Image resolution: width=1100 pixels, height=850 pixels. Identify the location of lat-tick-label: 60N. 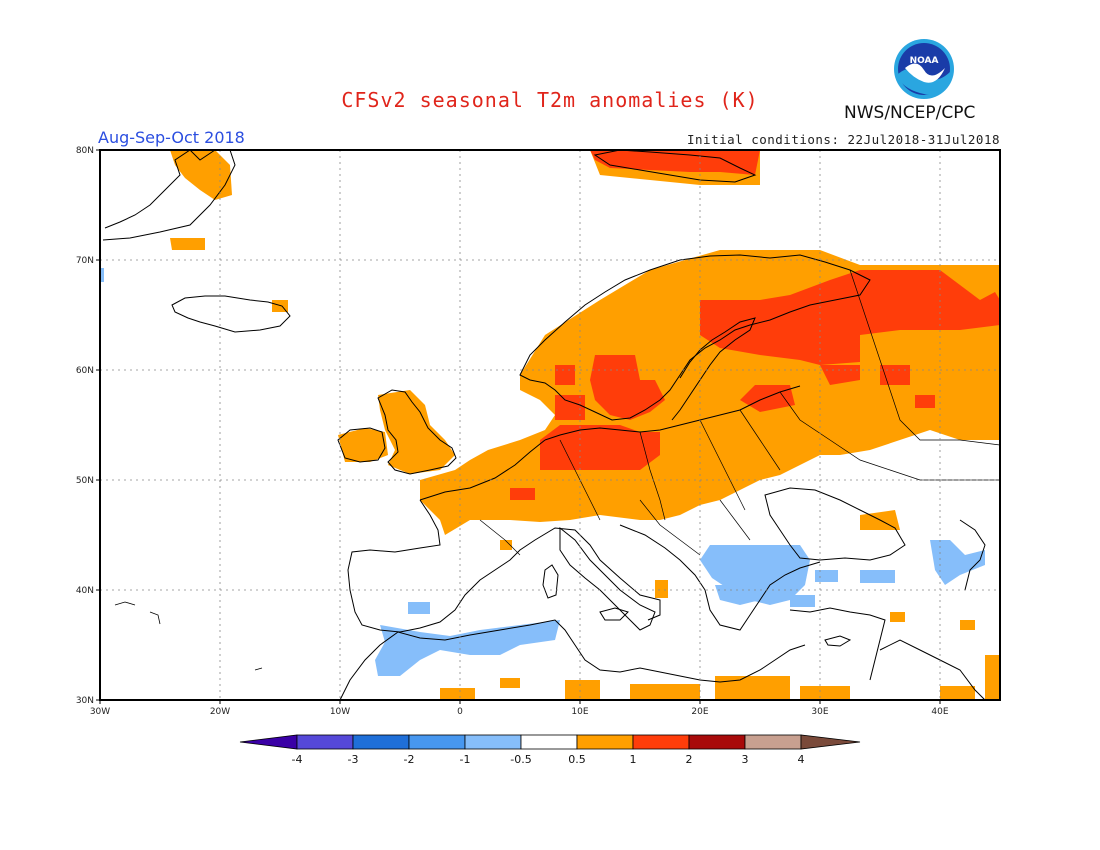
(85, 371).